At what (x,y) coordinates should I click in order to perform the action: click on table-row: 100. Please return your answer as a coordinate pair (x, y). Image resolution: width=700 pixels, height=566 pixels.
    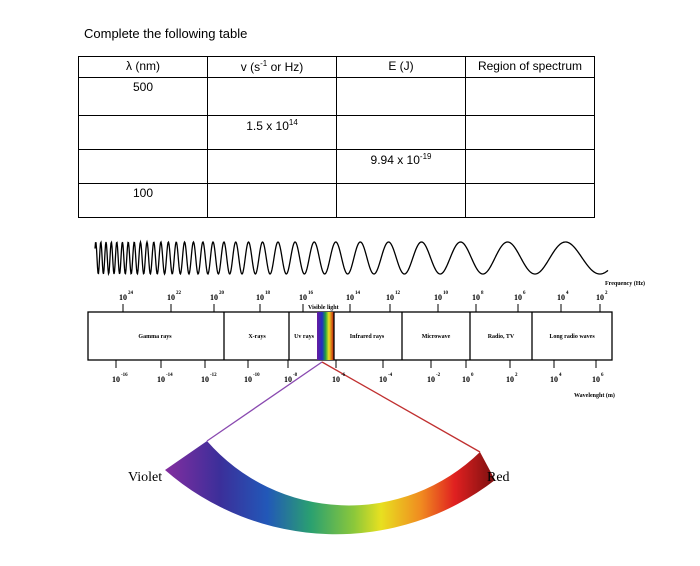
    Looking at the image, I should click on (336, 200).